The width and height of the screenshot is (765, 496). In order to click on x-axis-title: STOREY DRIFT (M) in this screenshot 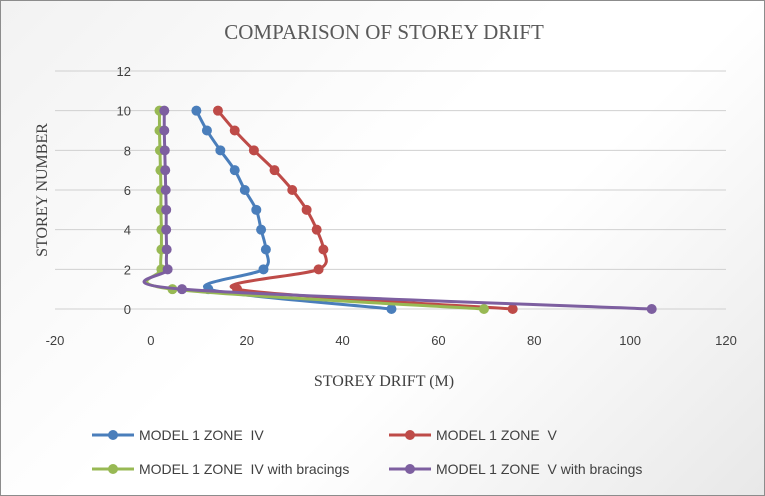, I will do `click(384, 381)`.